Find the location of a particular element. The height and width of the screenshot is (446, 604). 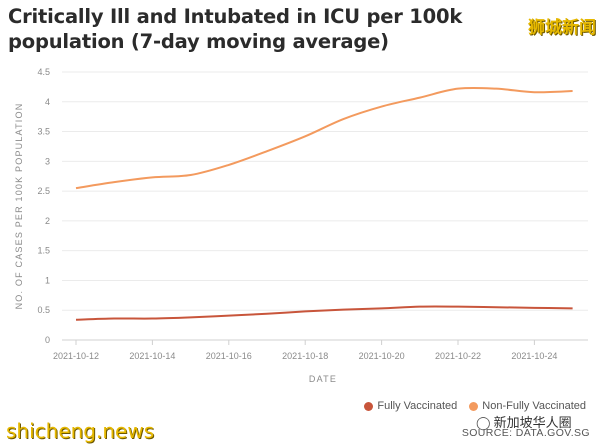

x-tick-label: 2021-10-24 is located at coordinates (534, 356).